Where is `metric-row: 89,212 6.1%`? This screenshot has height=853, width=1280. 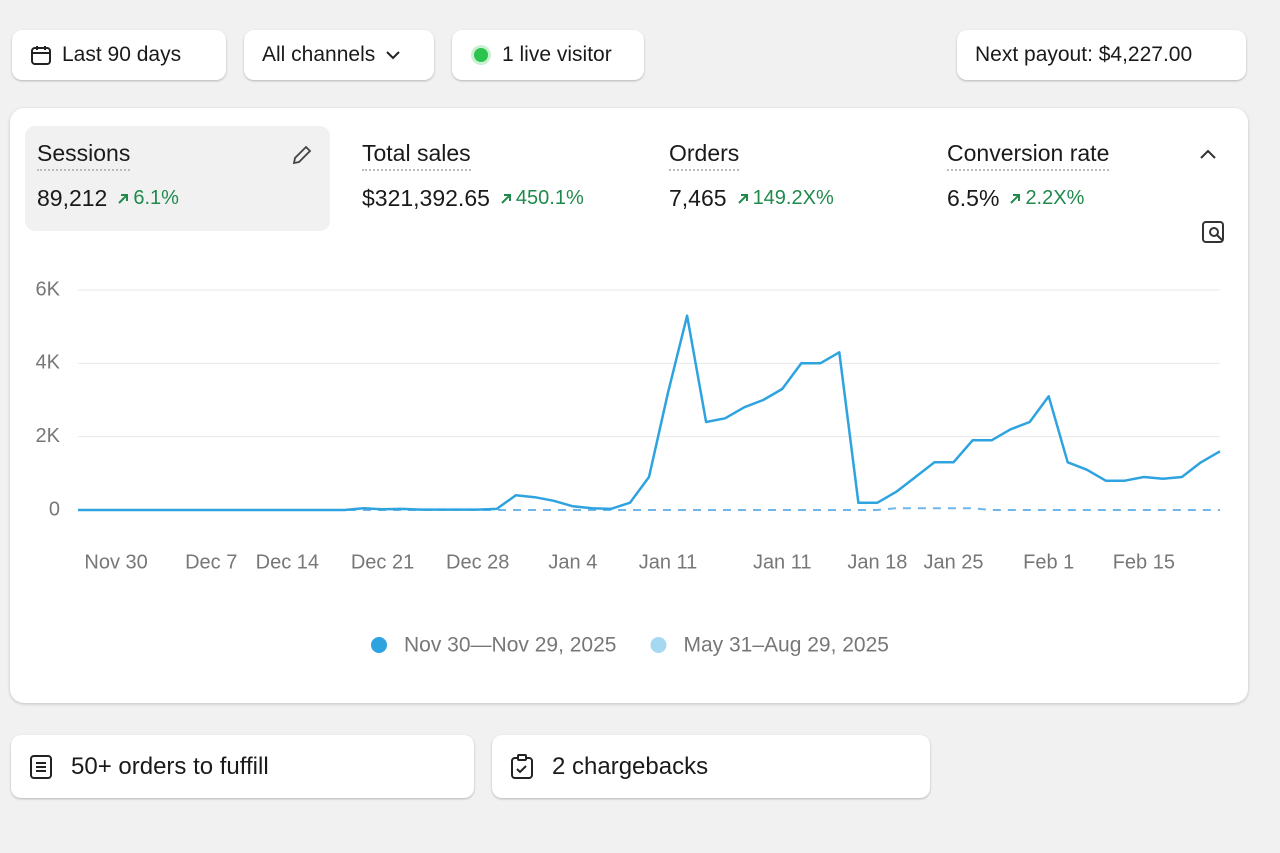
metric-row: 89,212 6.1% is located at coordinates (177, 198).